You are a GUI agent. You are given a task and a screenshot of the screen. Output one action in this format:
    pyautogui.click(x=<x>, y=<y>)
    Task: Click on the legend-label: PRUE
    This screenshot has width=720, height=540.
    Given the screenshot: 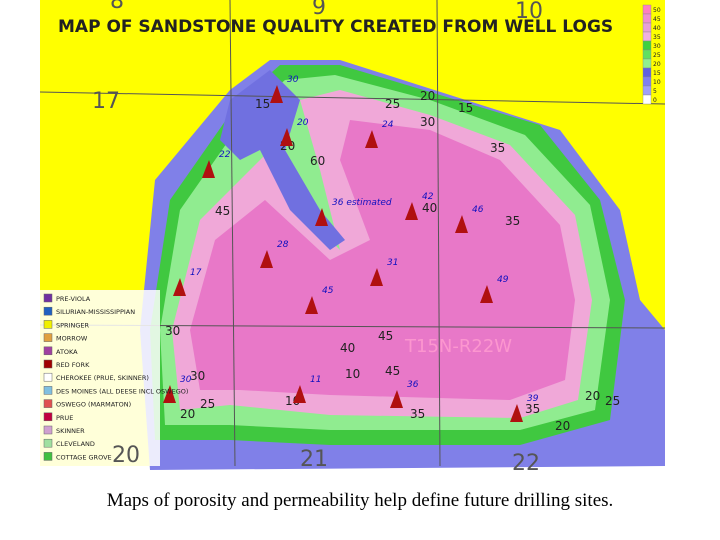 What is the action you would take?
    pyautogui.click(x=64, y=418)
    